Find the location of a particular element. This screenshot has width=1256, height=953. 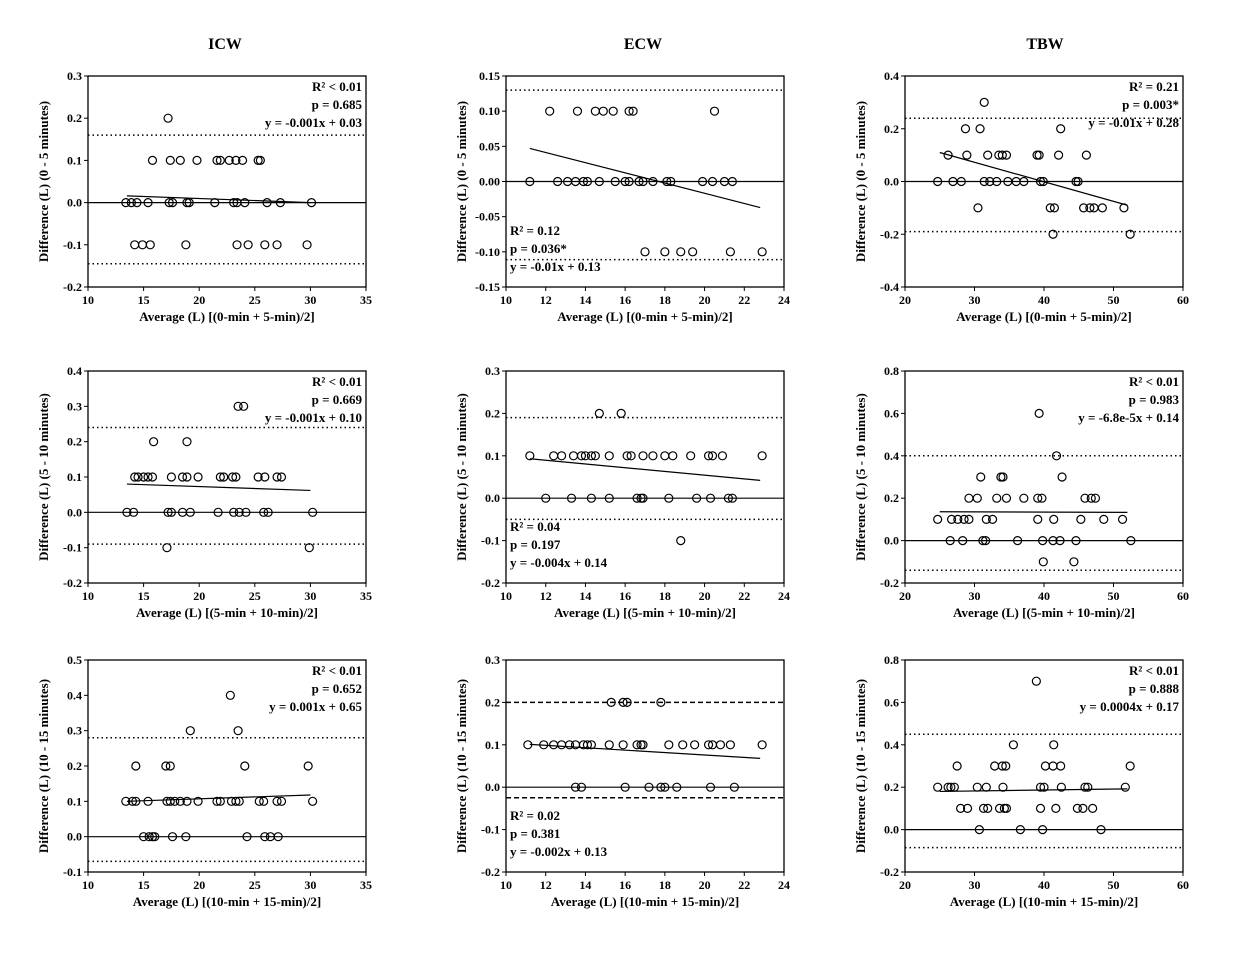

x-tick-label: 50 is located at coordinates (1114, 885).